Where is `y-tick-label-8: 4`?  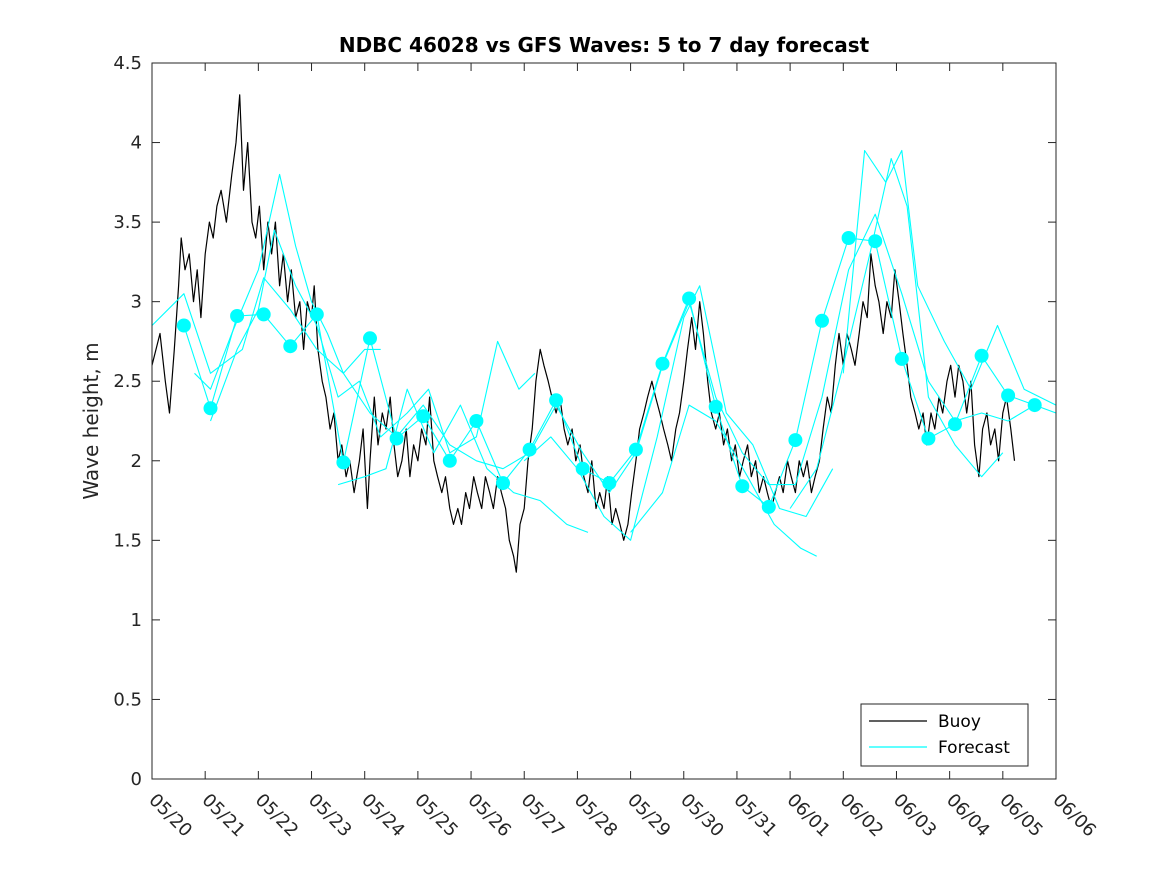 y-tick-label-8: 4 is located at coordinates (136, 143).